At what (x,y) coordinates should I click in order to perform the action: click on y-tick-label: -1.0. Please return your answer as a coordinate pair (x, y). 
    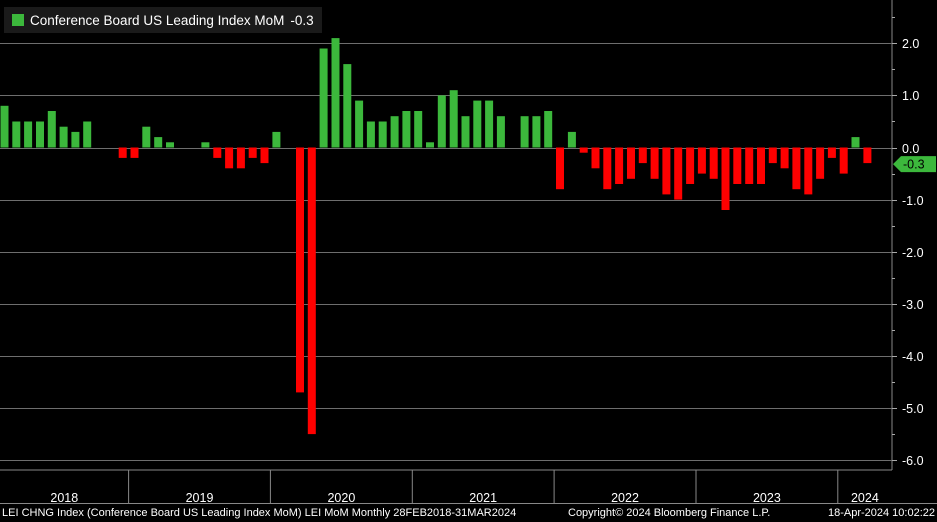
    Looking at the image, I should click on (913, 201).